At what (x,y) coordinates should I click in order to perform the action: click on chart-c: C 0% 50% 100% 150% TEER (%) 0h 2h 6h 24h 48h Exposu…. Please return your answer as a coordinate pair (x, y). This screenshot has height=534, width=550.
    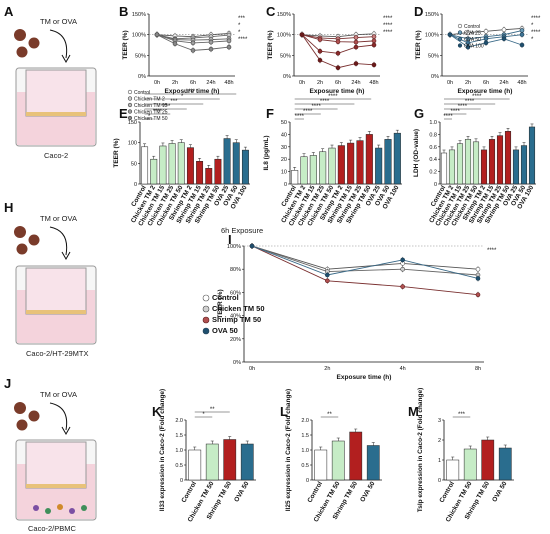
    Looking at the image, I should click on (329, 49).